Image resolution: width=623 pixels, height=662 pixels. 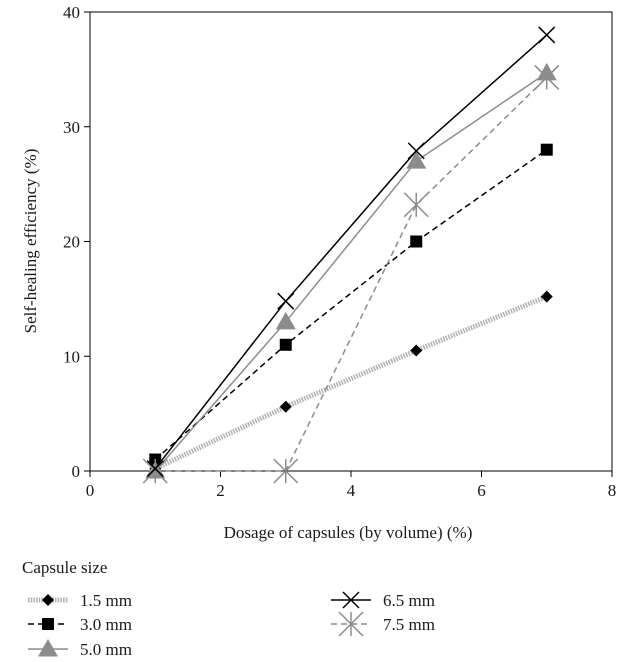 I want to click on x-tick-label: 6, so click(x=481, y=490).